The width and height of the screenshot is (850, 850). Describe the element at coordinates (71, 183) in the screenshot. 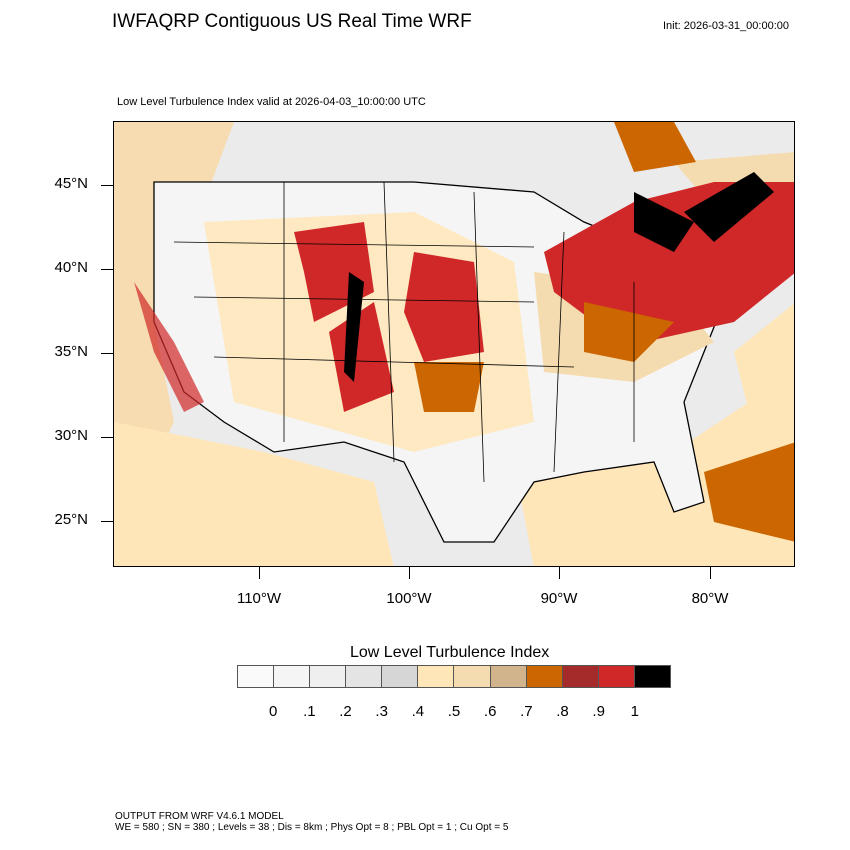

I see `lat-label-45n: 45°N` at that location.